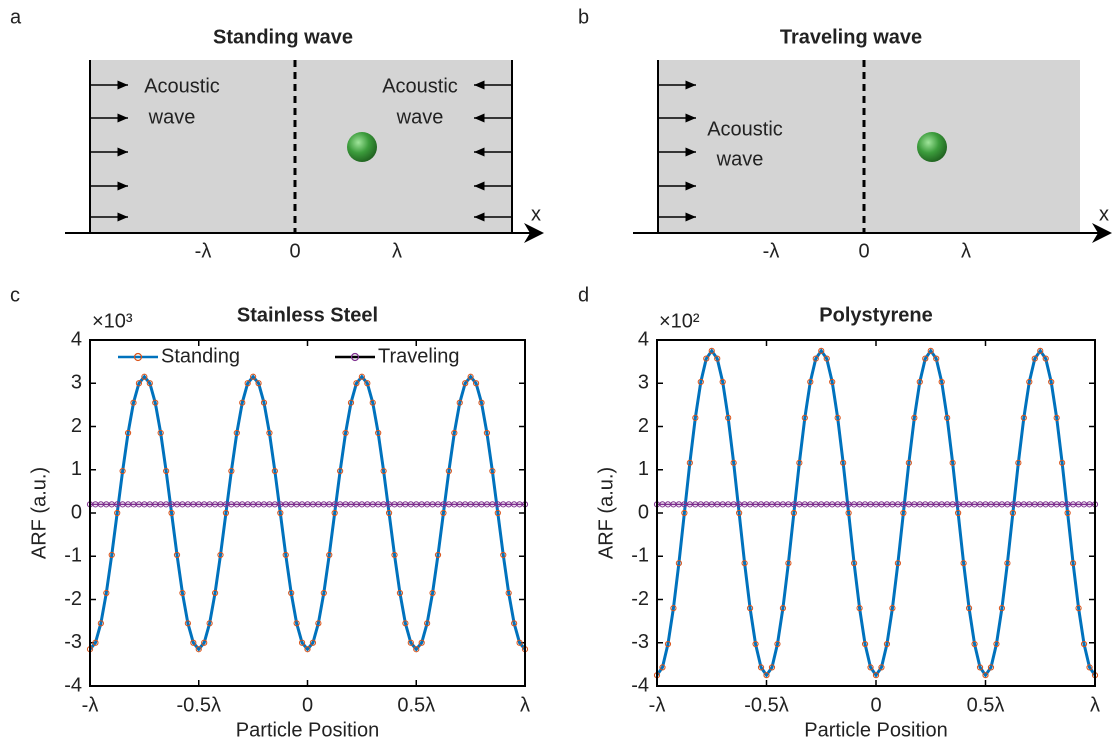  I want to click on diagram-title: Standing wave, so click(283, 37).